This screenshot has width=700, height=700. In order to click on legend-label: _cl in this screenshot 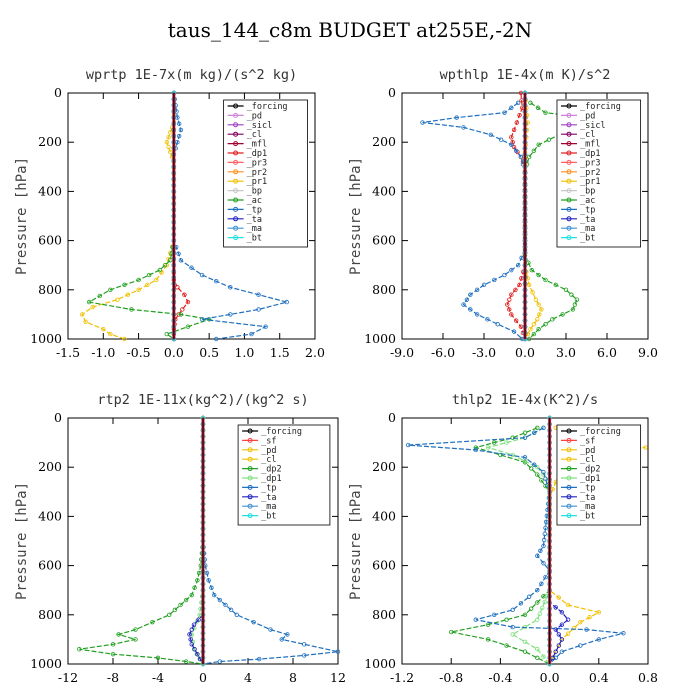, I will do `click(254, 135)`.